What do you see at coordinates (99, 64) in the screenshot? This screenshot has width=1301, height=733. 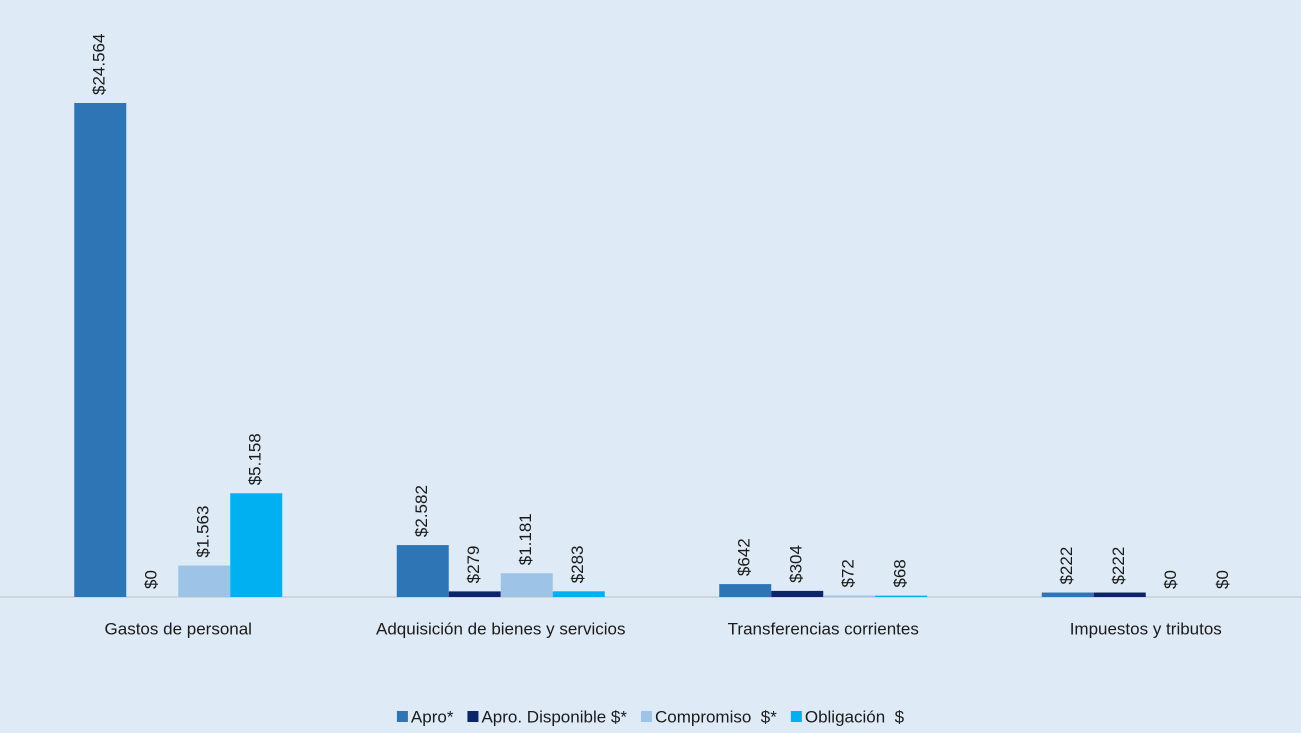 I see `data-label: $24.564` at bounding box center [99, 64].